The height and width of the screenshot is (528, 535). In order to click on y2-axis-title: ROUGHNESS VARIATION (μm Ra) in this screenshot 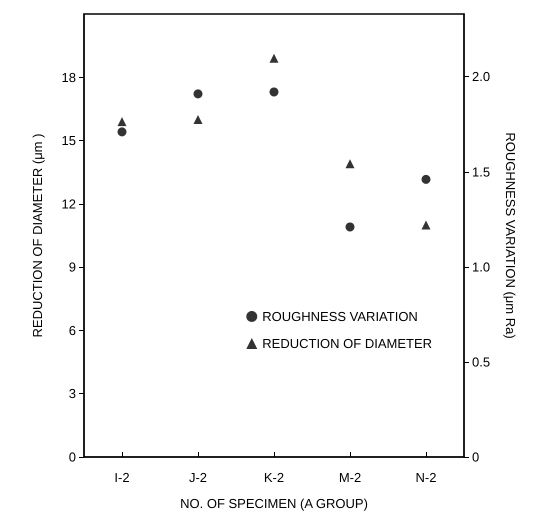, I will do `click(510, 235)`.